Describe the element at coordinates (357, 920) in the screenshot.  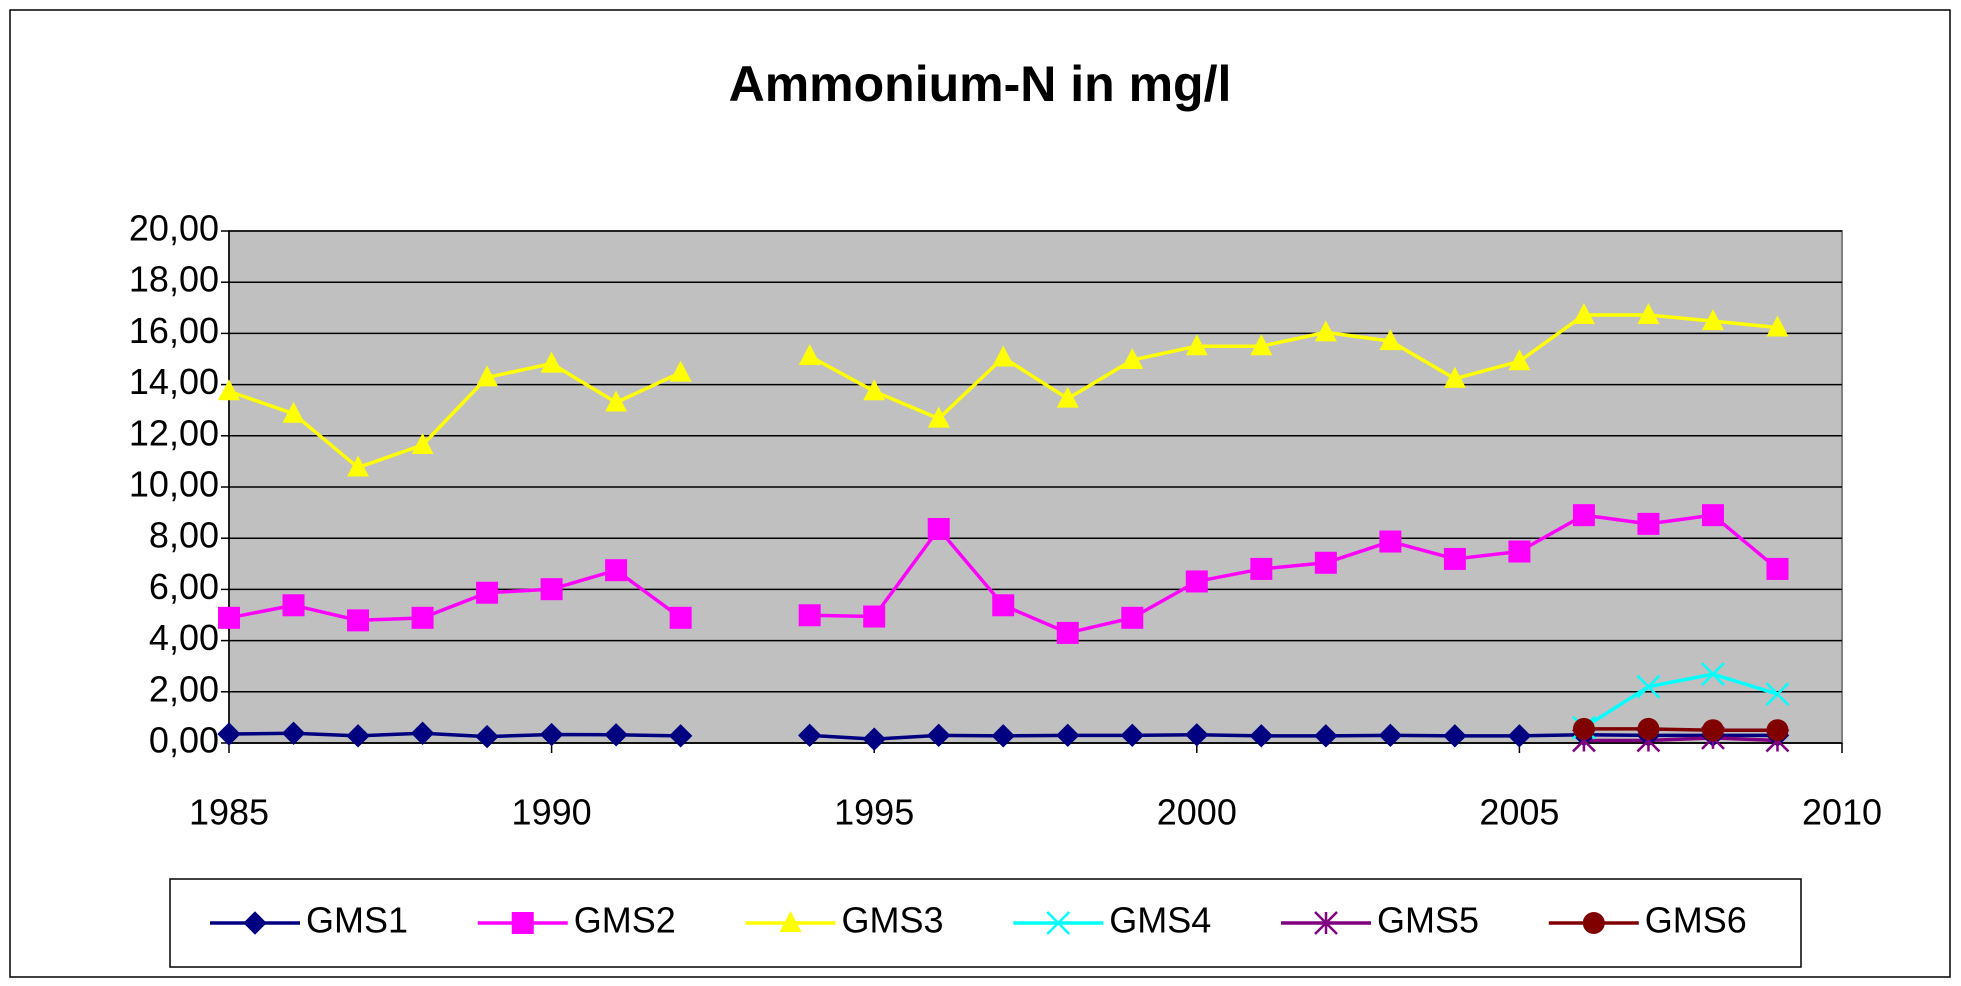
I see `legend-label: GMS1` at that location.